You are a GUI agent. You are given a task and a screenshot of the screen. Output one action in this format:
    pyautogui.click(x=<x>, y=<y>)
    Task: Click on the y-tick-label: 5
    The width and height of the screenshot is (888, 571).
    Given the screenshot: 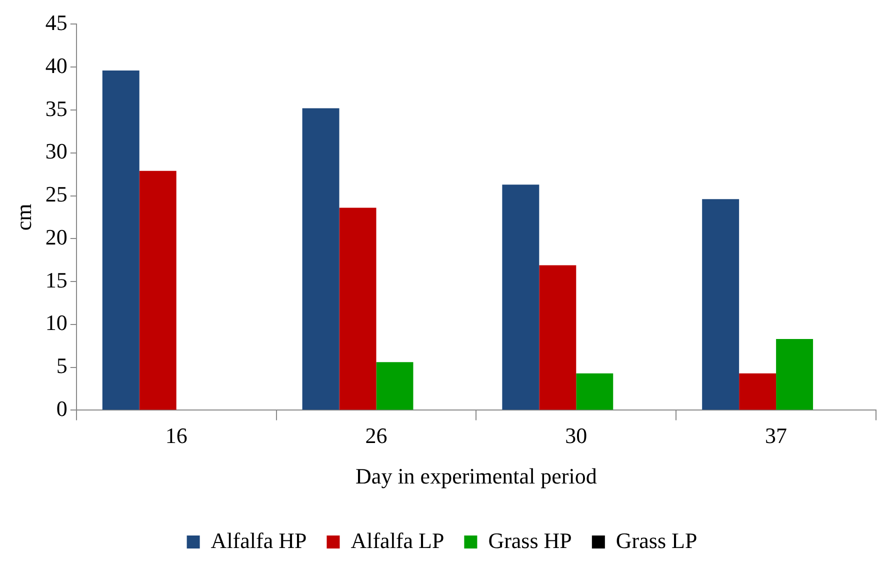 What is the action you would take?
    pyautogui.click(x=62, y=365)
    